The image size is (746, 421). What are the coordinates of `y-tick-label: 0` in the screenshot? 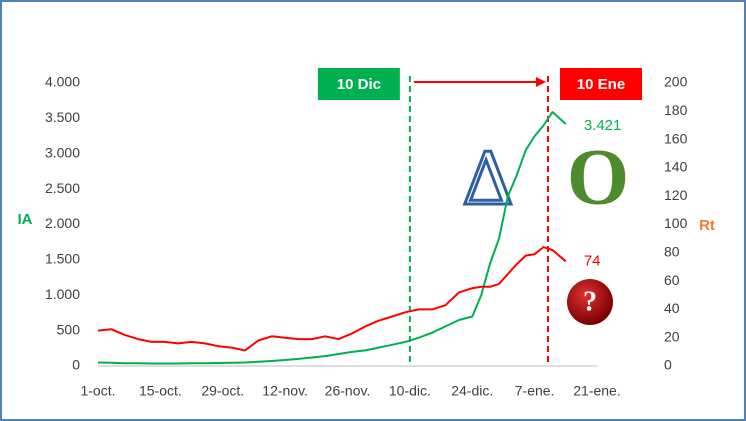 It's located at (76, 365).